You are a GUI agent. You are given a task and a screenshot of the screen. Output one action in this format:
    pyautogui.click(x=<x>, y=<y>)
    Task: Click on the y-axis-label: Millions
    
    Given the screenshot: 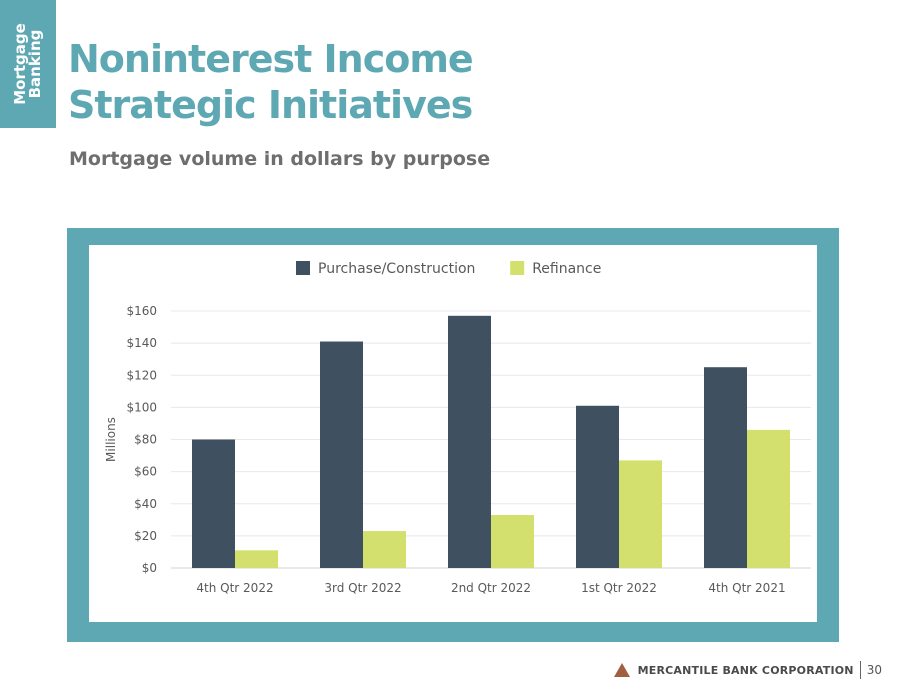 What is the action you would take?
    pyautogui.click(x=111, y=439)
    